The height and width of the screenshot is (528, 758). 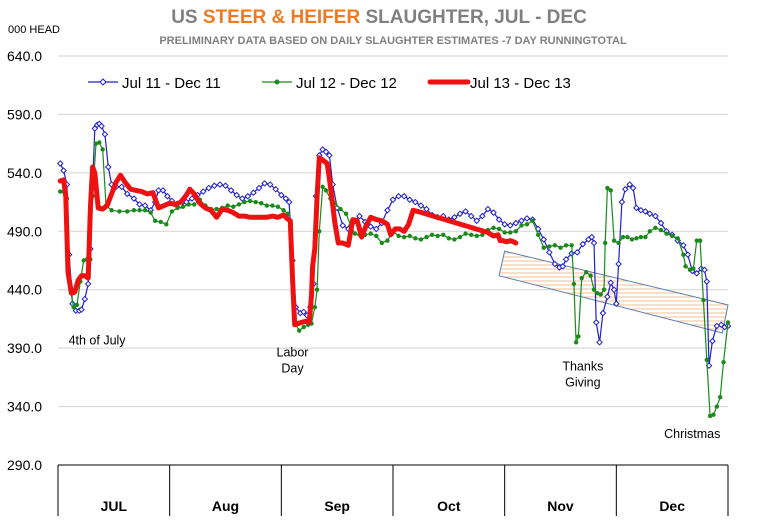 What do you see at coordinates (24, 260) in the screenshot?
I see `y-axis-ticks: 640.0 590.0 540.0 490.0 440.0 390.0 340.0 290.0` at bounding box center [24, 260].